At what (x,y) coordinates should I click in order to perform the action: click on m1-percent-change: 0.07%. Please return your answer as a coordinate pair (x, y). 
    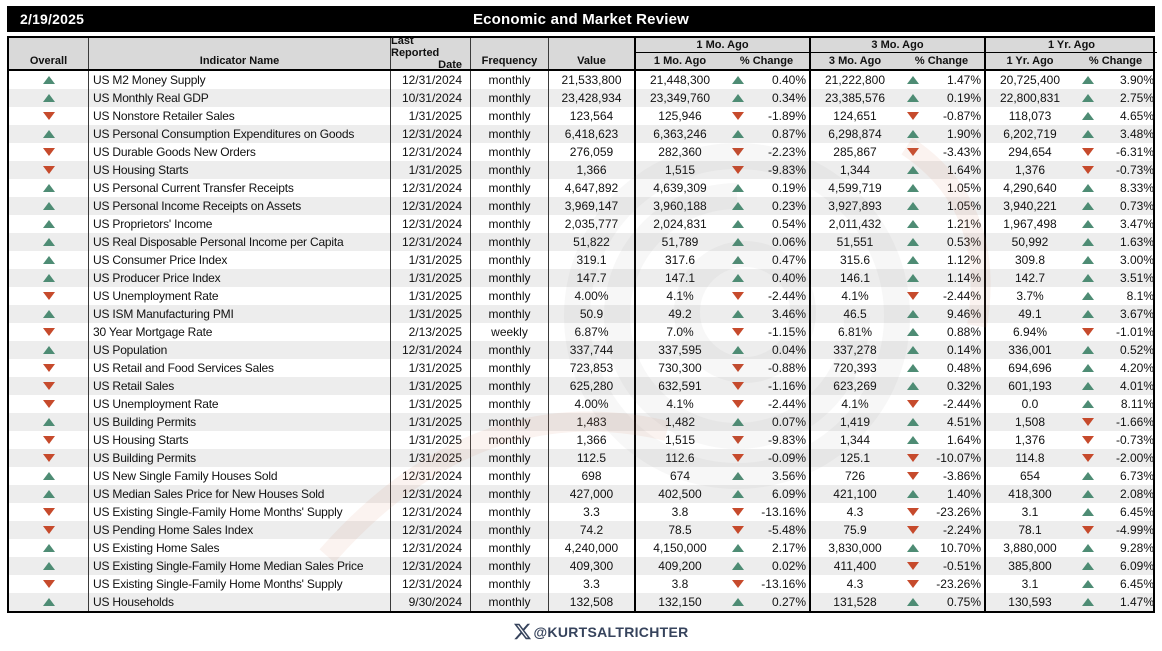
    Looking at the image, I should click on (781, 422).